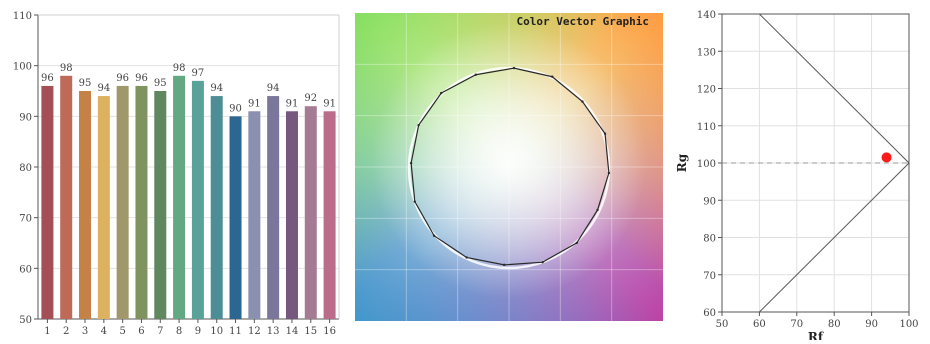 The width and height of the screenshot is (930, 344). I want to click on x-tick-label: 90, so click(871, 324).